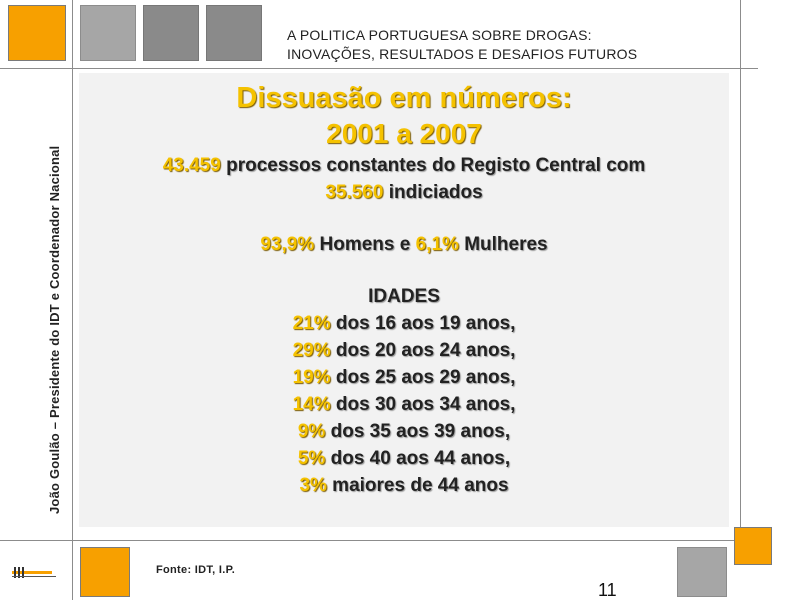 Image resolution: width=800 pixels, height=601 pixels. I want to click on women-text: Mulheres, so click(503, 244).